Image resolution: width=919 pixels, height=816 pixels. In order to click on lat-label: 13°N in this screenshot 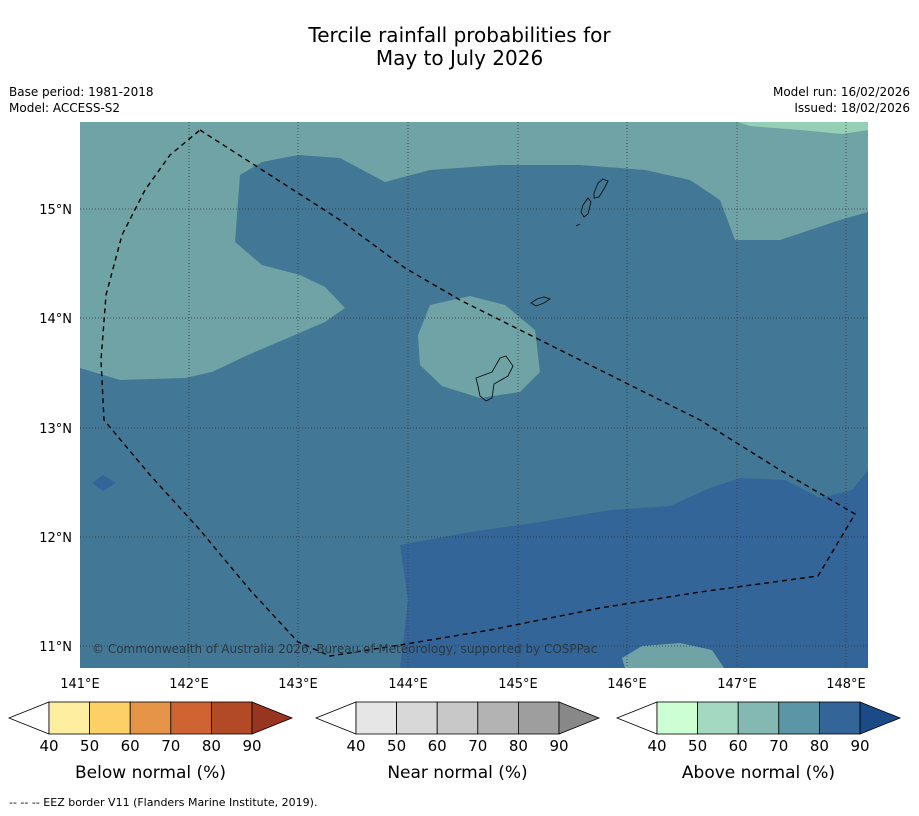, I will do `click(55, 429)`.